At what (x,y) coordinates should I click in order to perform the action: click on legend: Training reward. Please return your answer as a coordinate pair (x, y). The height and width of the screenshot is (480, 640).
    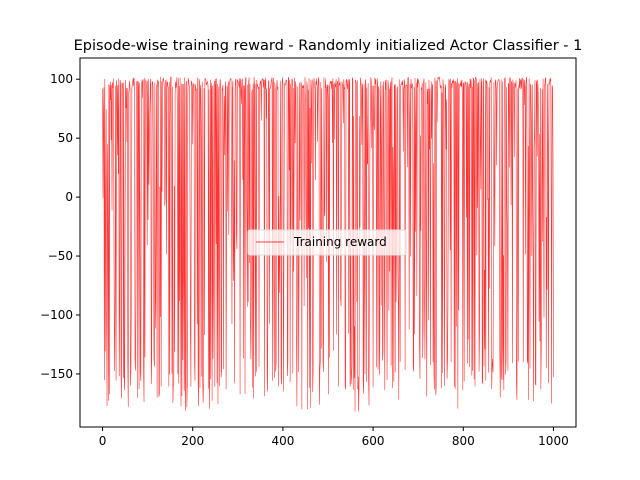
    Looking at the image, I should click on (327, 242).